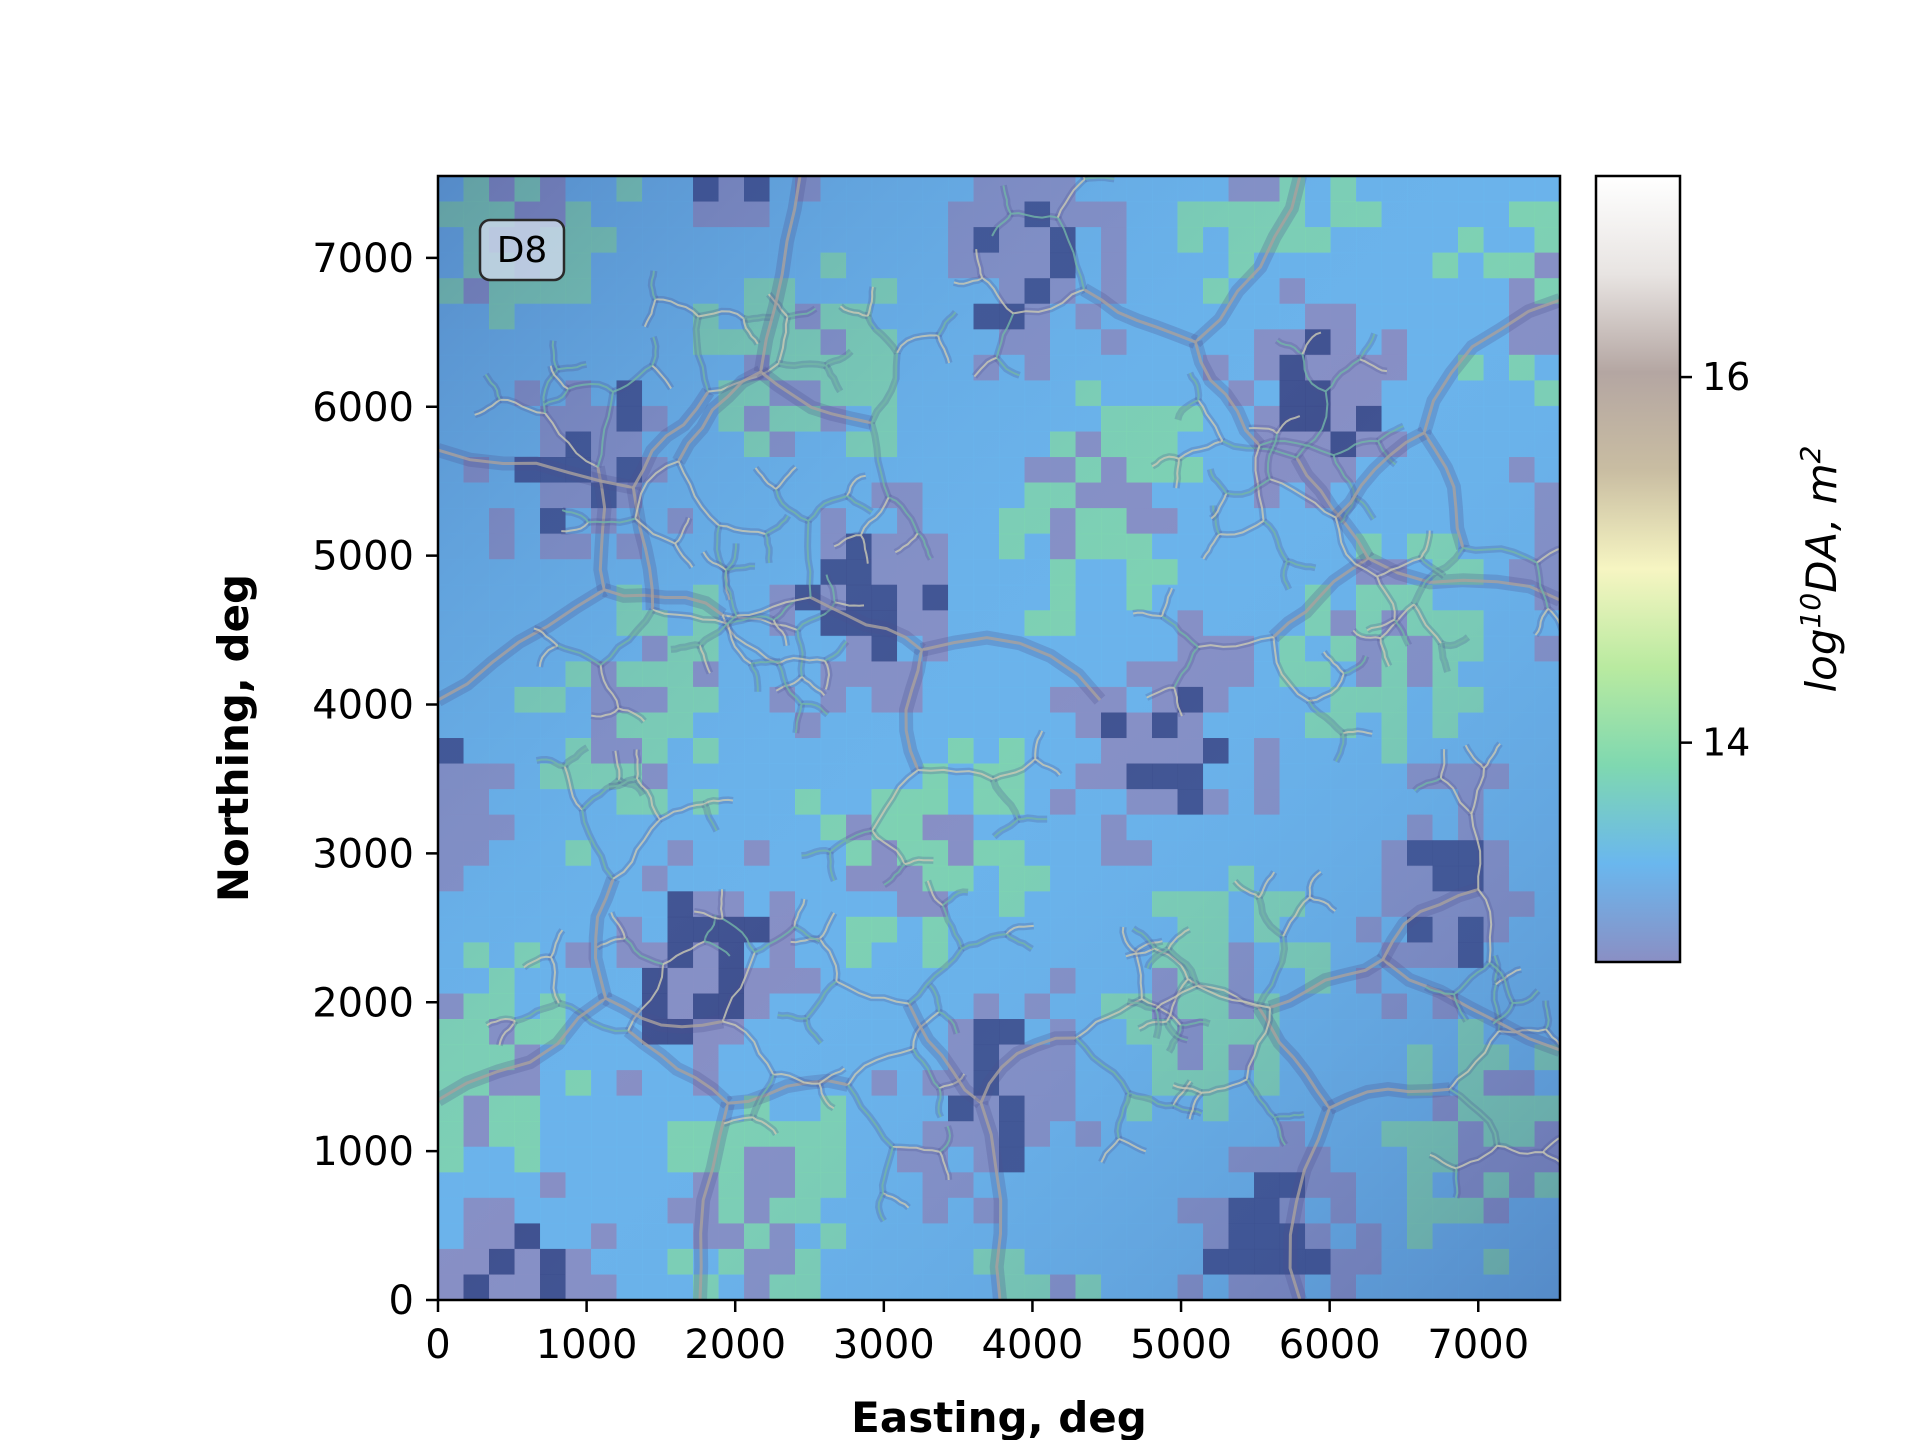  I want to click on y-tick-label: 3000, so click(363, 854).